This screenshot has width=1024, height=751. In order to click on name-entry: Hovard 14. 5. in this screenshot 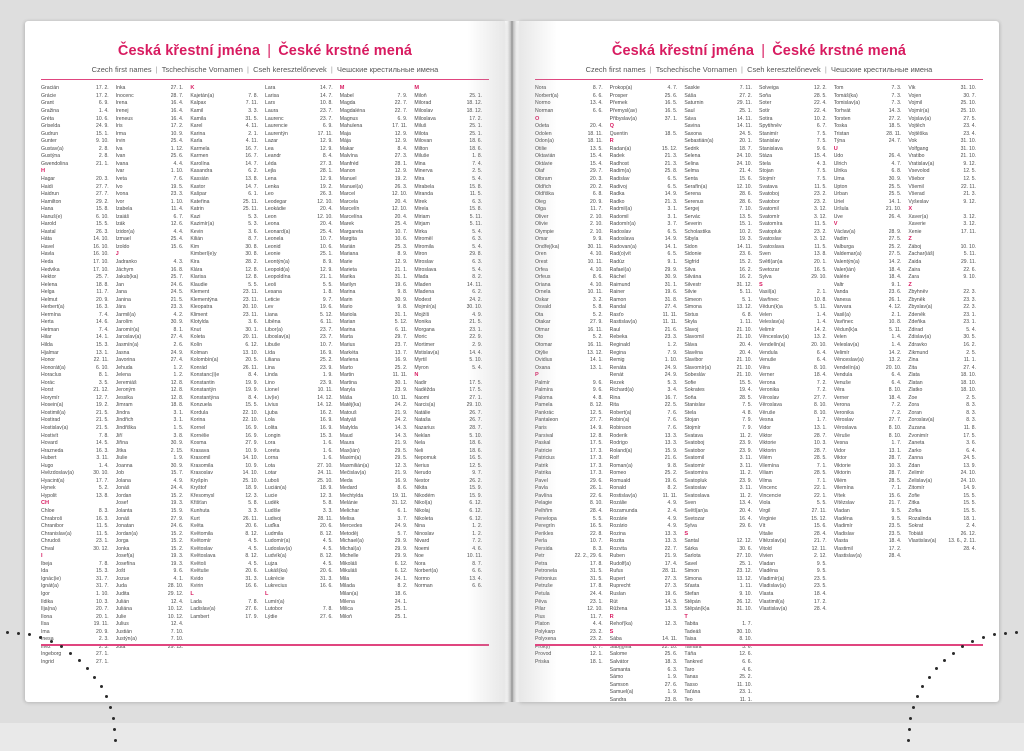, I will do `click(78, 444)`.